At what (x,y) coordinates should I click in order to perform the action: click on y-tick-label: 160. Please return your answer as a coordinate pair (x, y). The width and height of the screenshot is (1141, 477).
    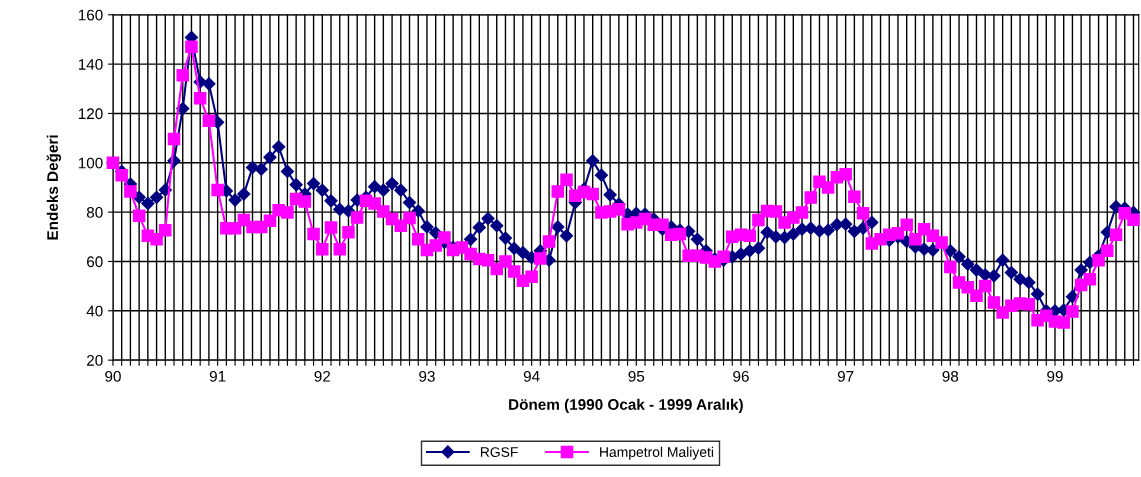
    Looking at the image, I should click on (90, 15).